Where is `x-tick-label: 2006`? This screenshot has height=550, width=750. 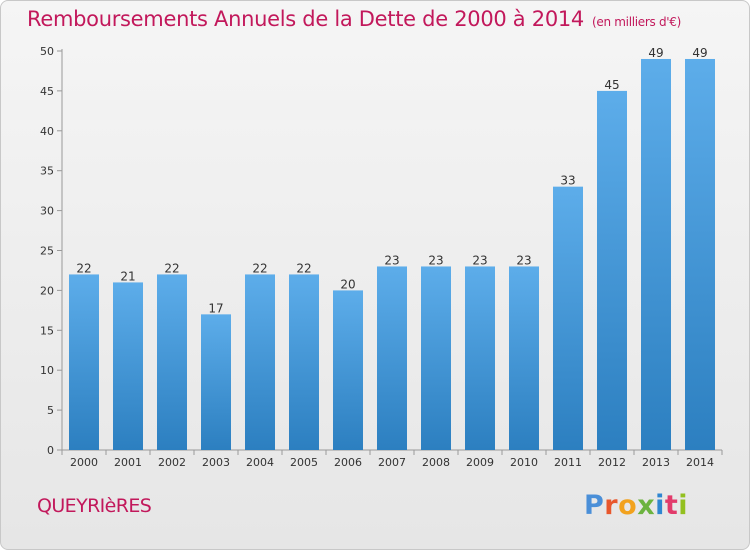 x-tick-label: 2006 is located at coordinates (348, 462).